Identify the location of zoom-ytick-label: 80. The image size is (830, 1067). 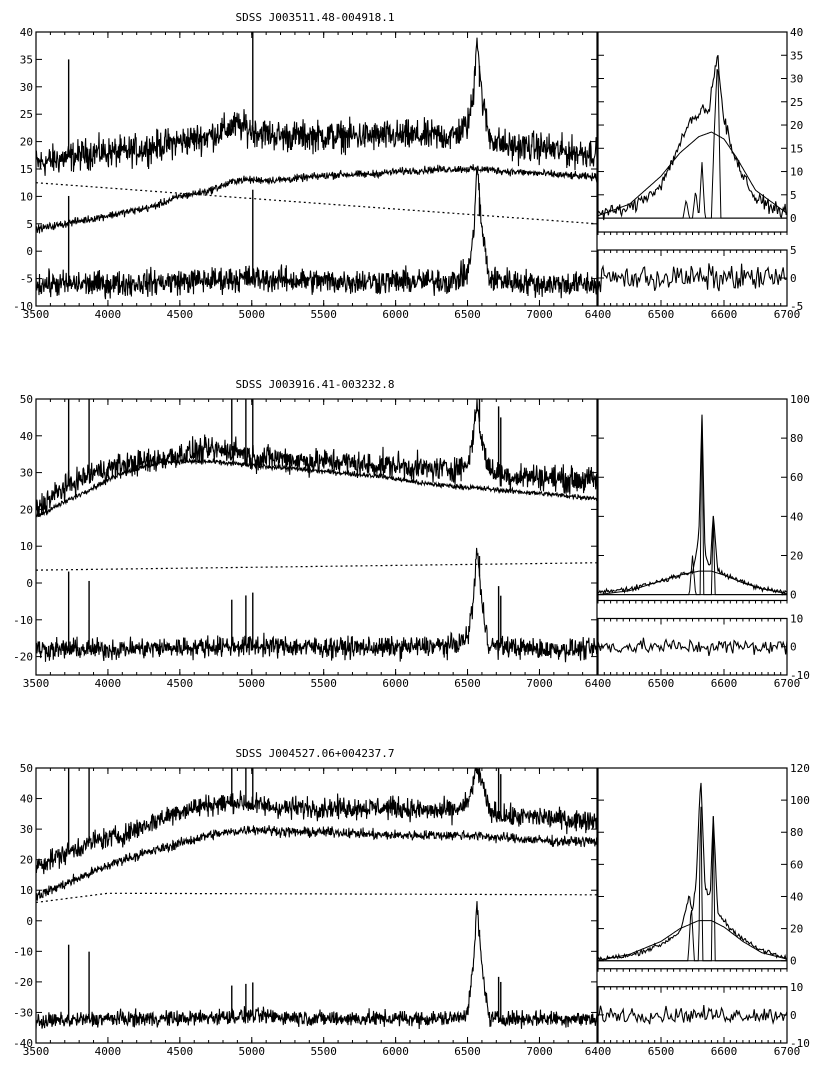
(796, 832).